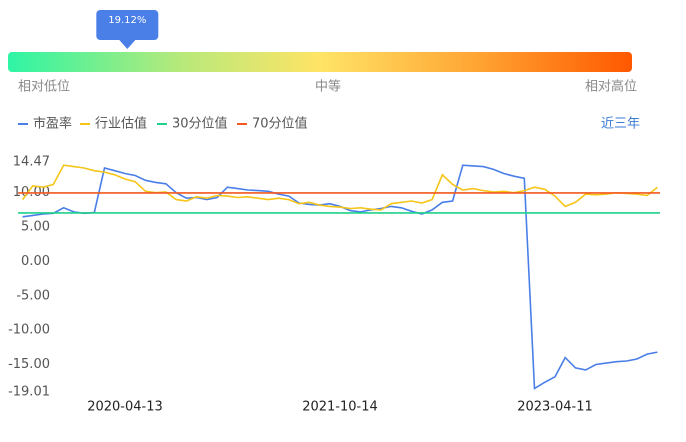  What do you see at coordinates (339, 187) in the screenshot?
I see `series-line` at bounding box center [339, 187].